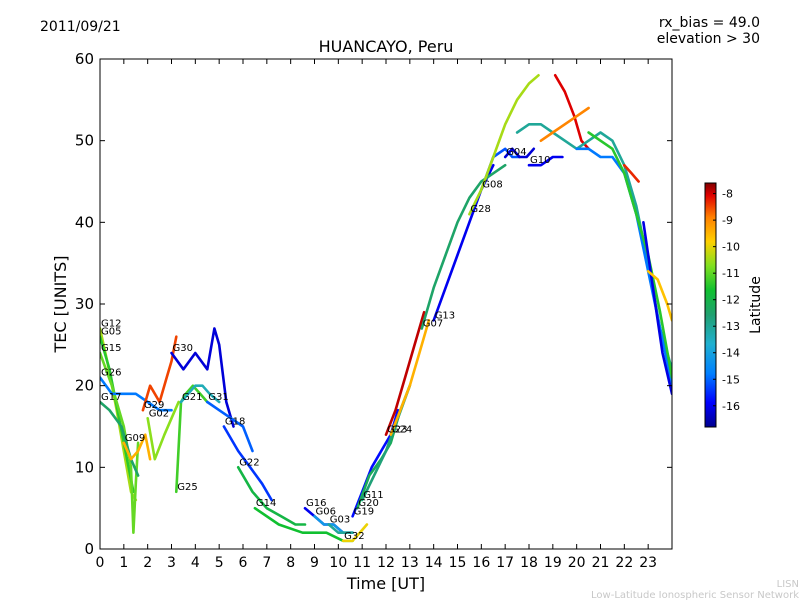 Image resolution: width=800 pixels, height=600 pixels. I want to click on date-label: 2011/09/21, so click(80, 27).